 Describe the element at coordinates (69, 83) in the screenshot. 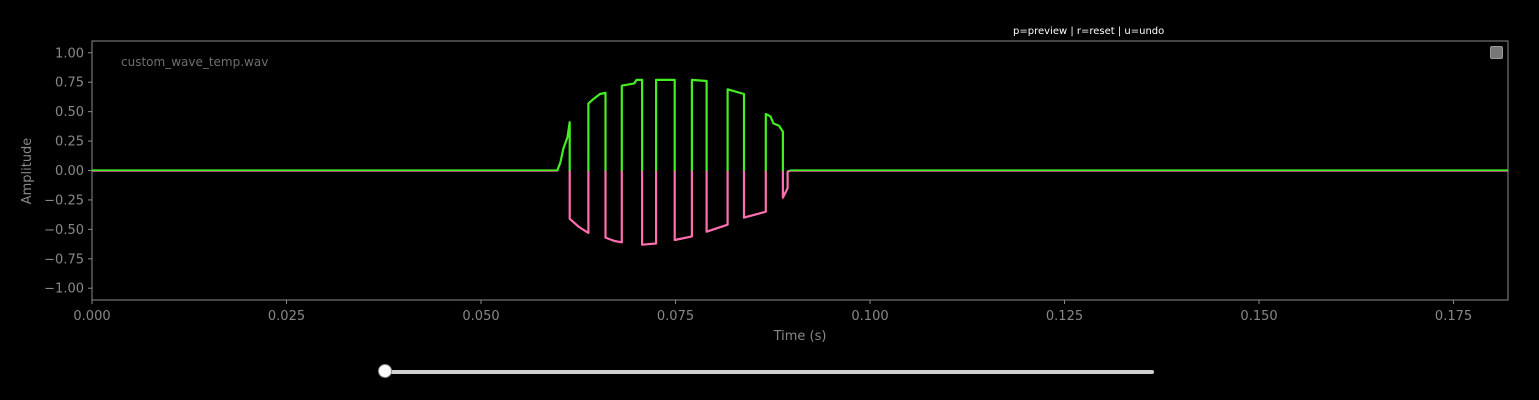

I see `y-tick-label: 0.75` at that location.